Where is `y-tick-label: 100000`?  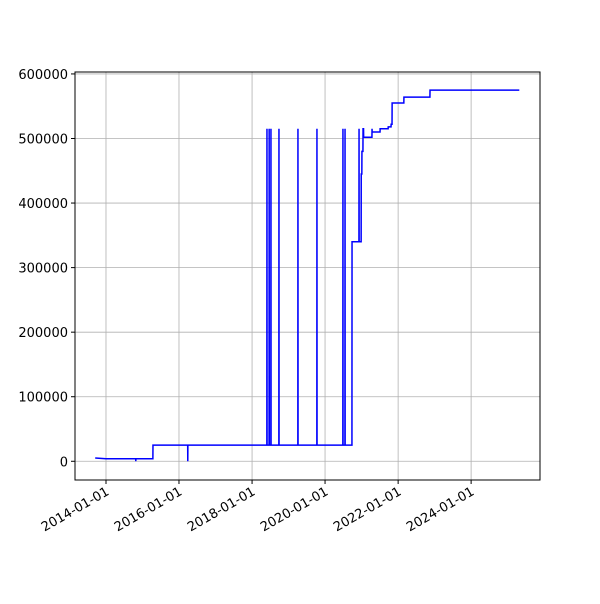 y-tick-label: 100000 is located at coordinates (43, 398).